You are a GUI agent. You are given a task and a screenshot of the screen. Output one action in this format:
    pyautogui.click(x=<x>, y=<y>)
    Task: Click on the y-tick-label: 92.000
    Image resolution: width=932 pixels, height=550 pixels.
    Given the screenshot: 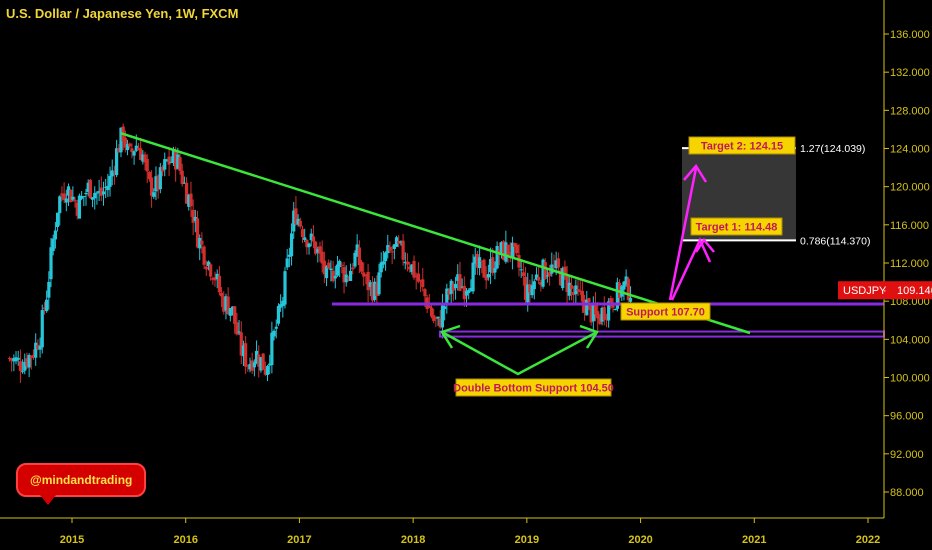 What is the action you would take?
    pyautogui.click(x=907, y=455)
    